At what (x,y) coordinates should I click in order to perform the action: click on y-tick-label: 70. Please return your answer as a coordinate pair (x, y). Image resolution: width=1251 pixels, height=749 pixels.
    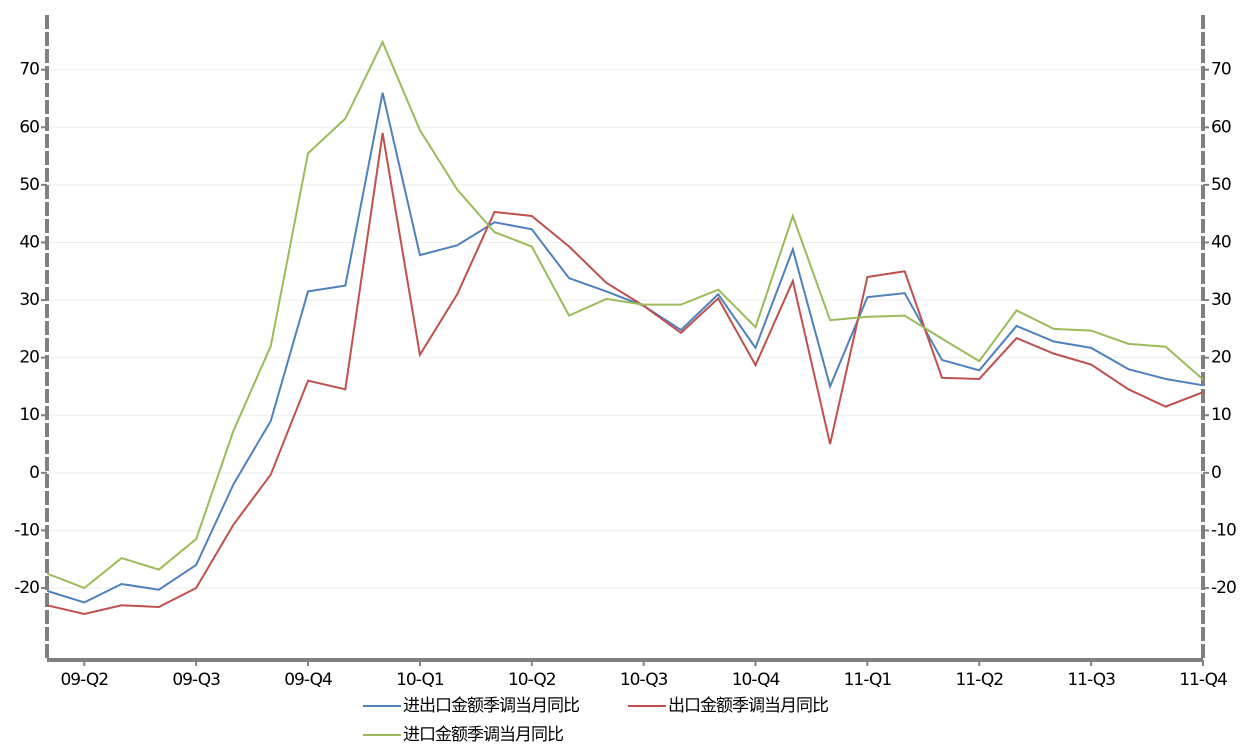
    Looking at the image, I should click on (29, 70).